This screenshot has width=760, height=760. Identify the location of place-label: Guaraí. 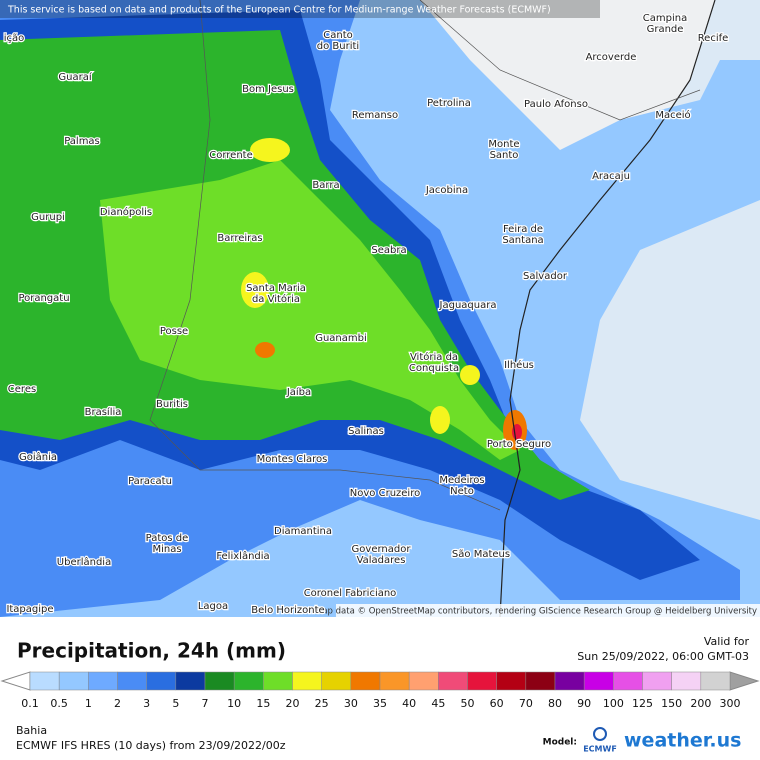
(75, 77).